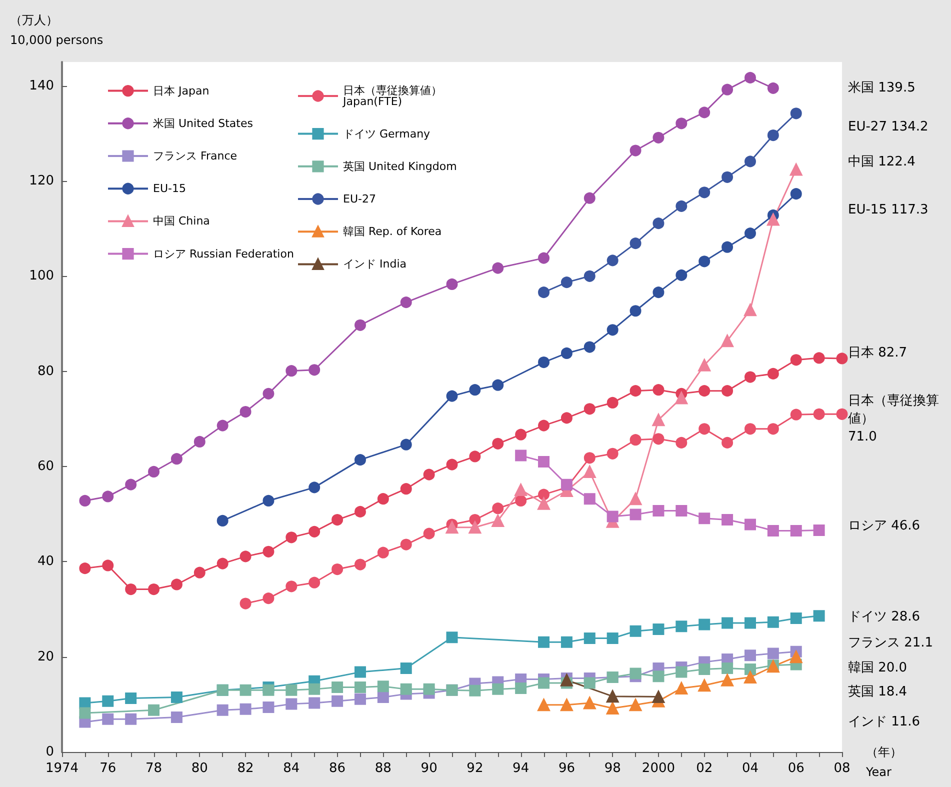 The image size is (951, 787). I want to click on x-tick-label: 06, so click(796, 768).